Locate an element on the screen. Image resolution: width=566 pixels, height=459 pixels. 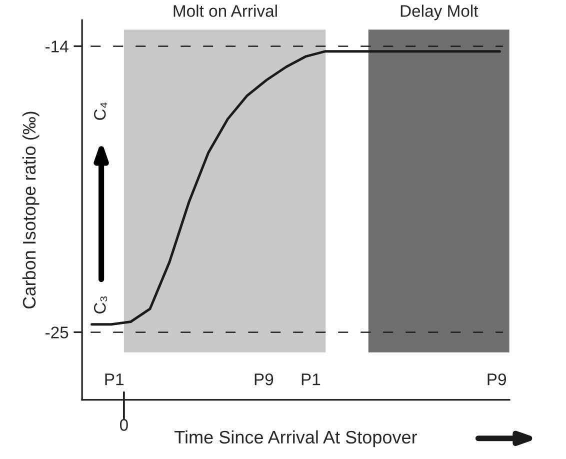
x-axis-title: Time Since Arrival At Stopover is located at coordinates (296, 439).